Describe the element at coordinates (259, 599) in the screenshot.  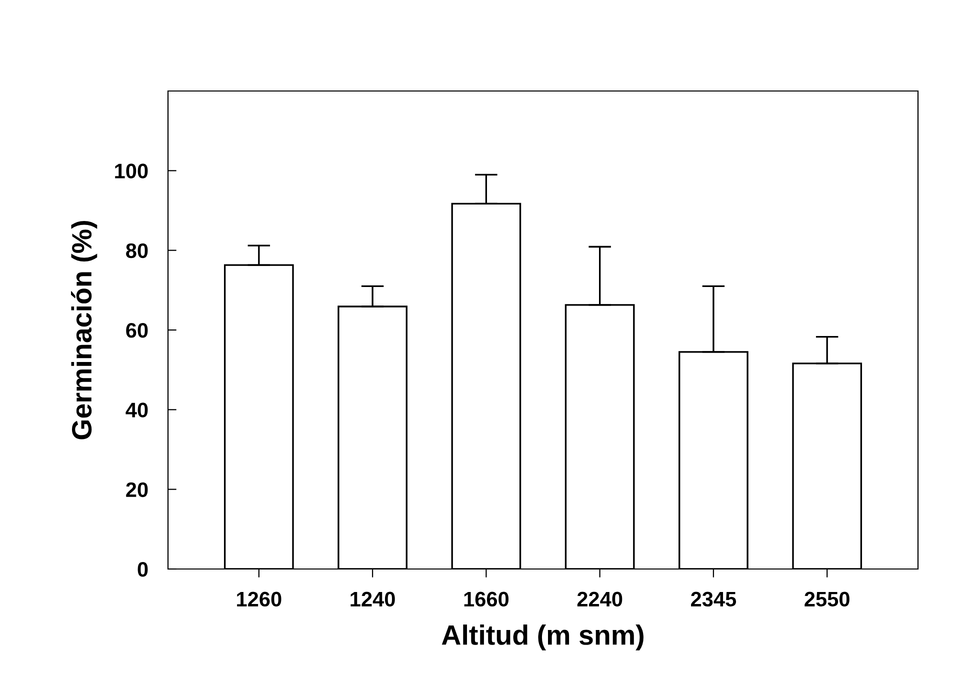
I see `x-tick-label: 1260` at that location.